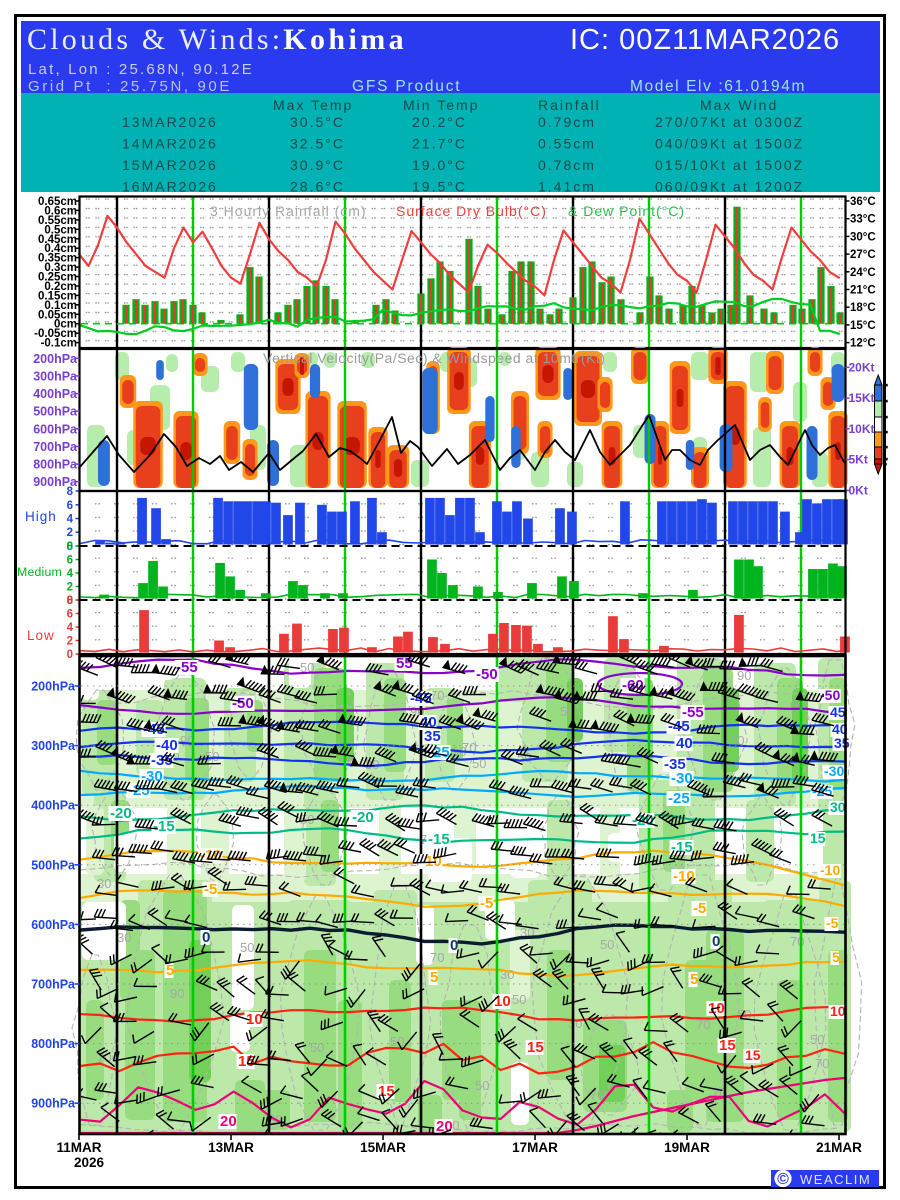 The height and width of the screenshot is (1200, 900). What do you see at coordinates (863, 291) in the screenshot?
I see `svg-text: 21°C` at bounding box center [863, 291].